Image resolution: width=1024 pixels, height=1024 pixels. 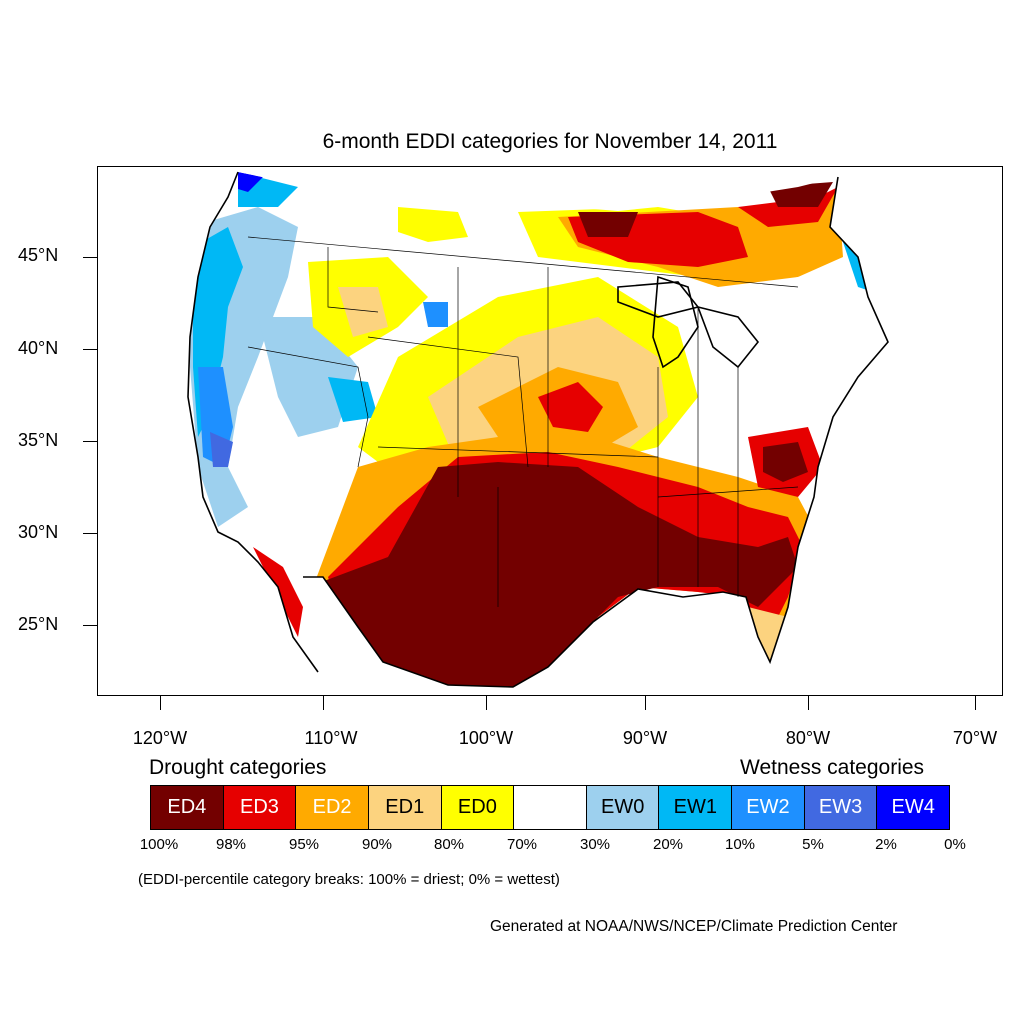 I want to click on lat-label-35n: 35°N, so click(x=38, y=440).